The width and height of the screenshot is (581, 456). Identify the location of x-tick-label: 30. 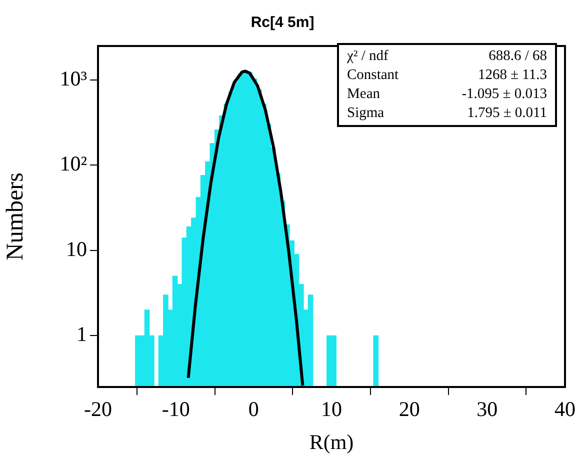
(487, 409).